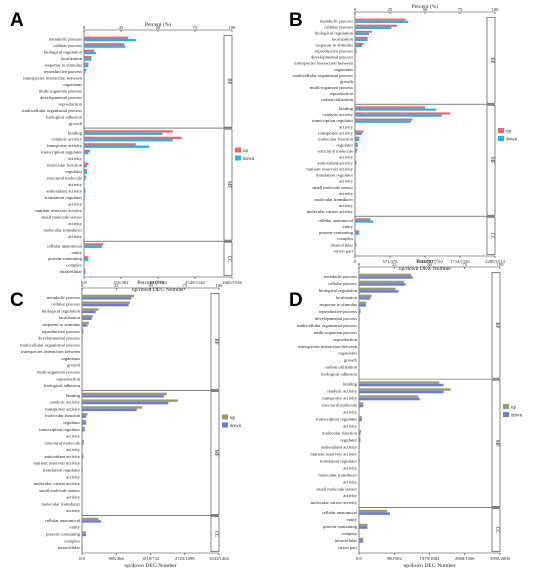 Image resolution: width=550 pixels, height=580 pixels. What do you see at coordinates (496, 9) in the screenshot?
I see `top-tick-label: 100` at bounding box center [496, 9].